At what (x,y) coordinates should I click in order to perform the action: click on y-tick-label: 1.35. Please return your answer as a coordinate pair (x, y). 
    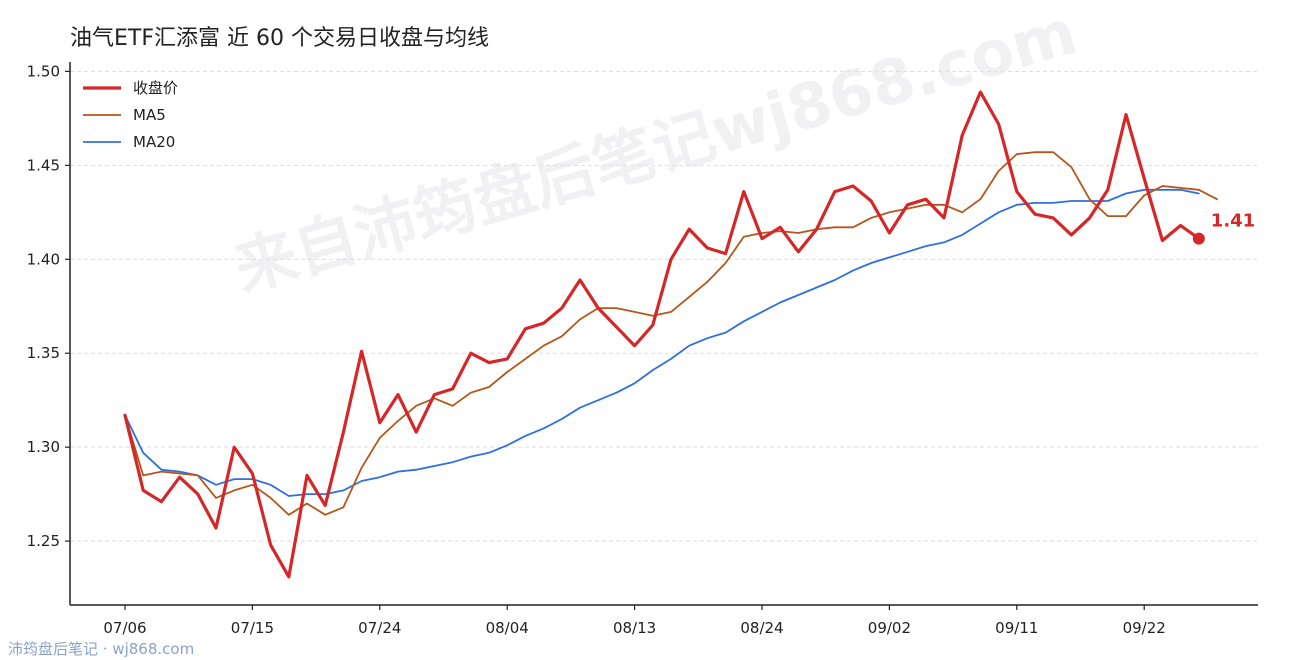
    Looking at the image, I should click on (43, 353).